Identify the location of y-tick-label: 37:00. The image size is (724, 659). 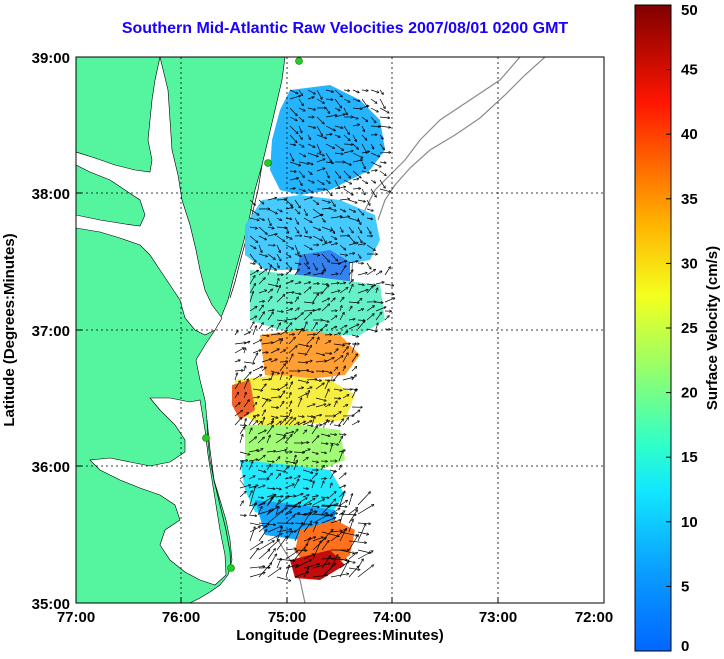
(51, 331).